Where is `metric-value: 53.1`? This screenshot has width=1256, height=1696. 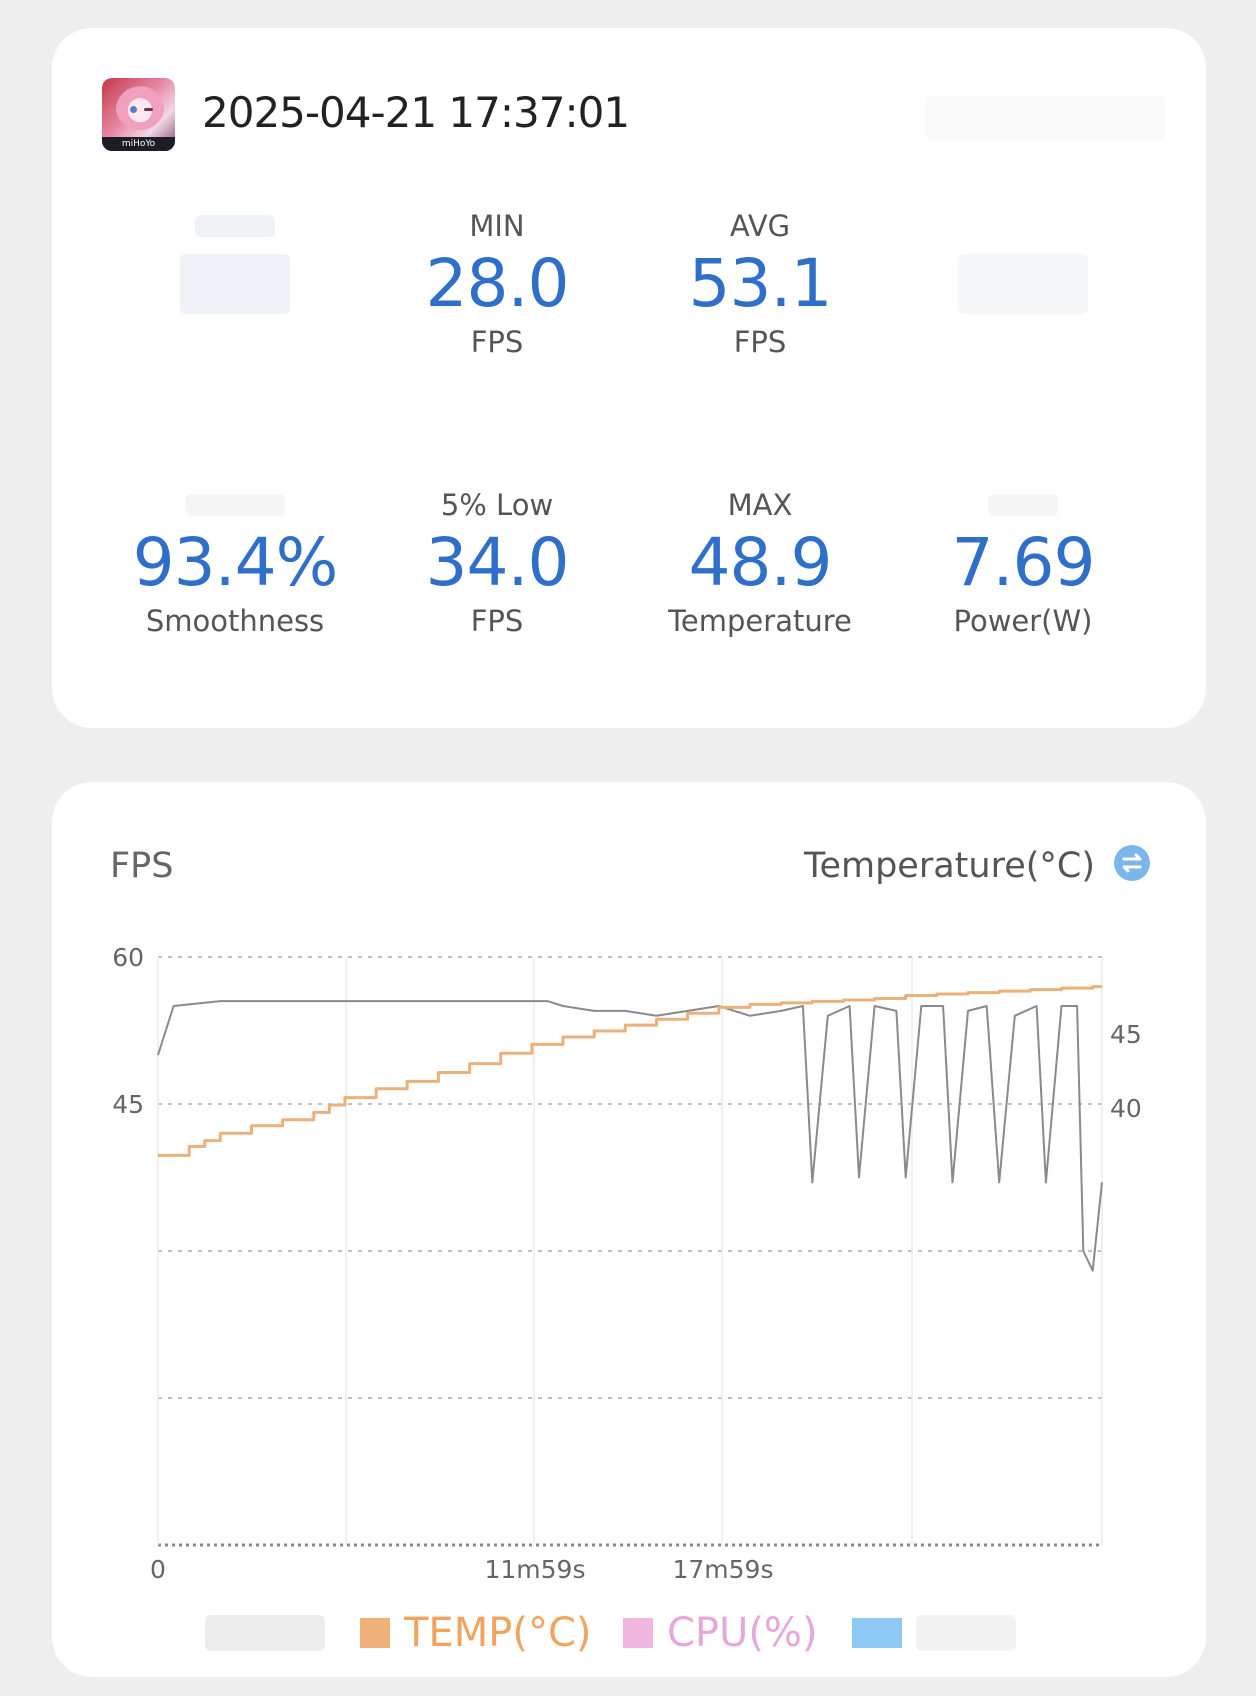 metric-value: 53.1 is located at coordinates (760, 283).